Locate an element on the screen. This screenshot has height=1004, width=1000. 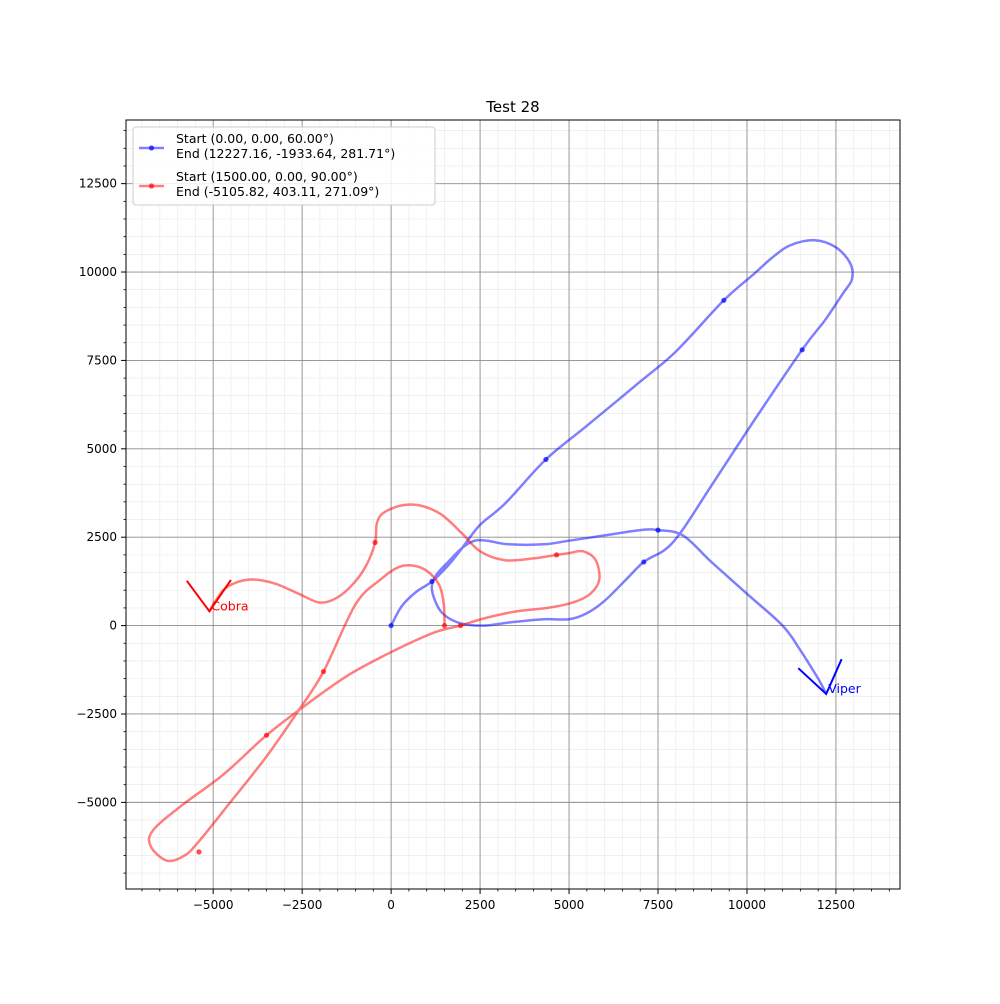
end-label-blue: Viper is located at coordinates (844, 688).